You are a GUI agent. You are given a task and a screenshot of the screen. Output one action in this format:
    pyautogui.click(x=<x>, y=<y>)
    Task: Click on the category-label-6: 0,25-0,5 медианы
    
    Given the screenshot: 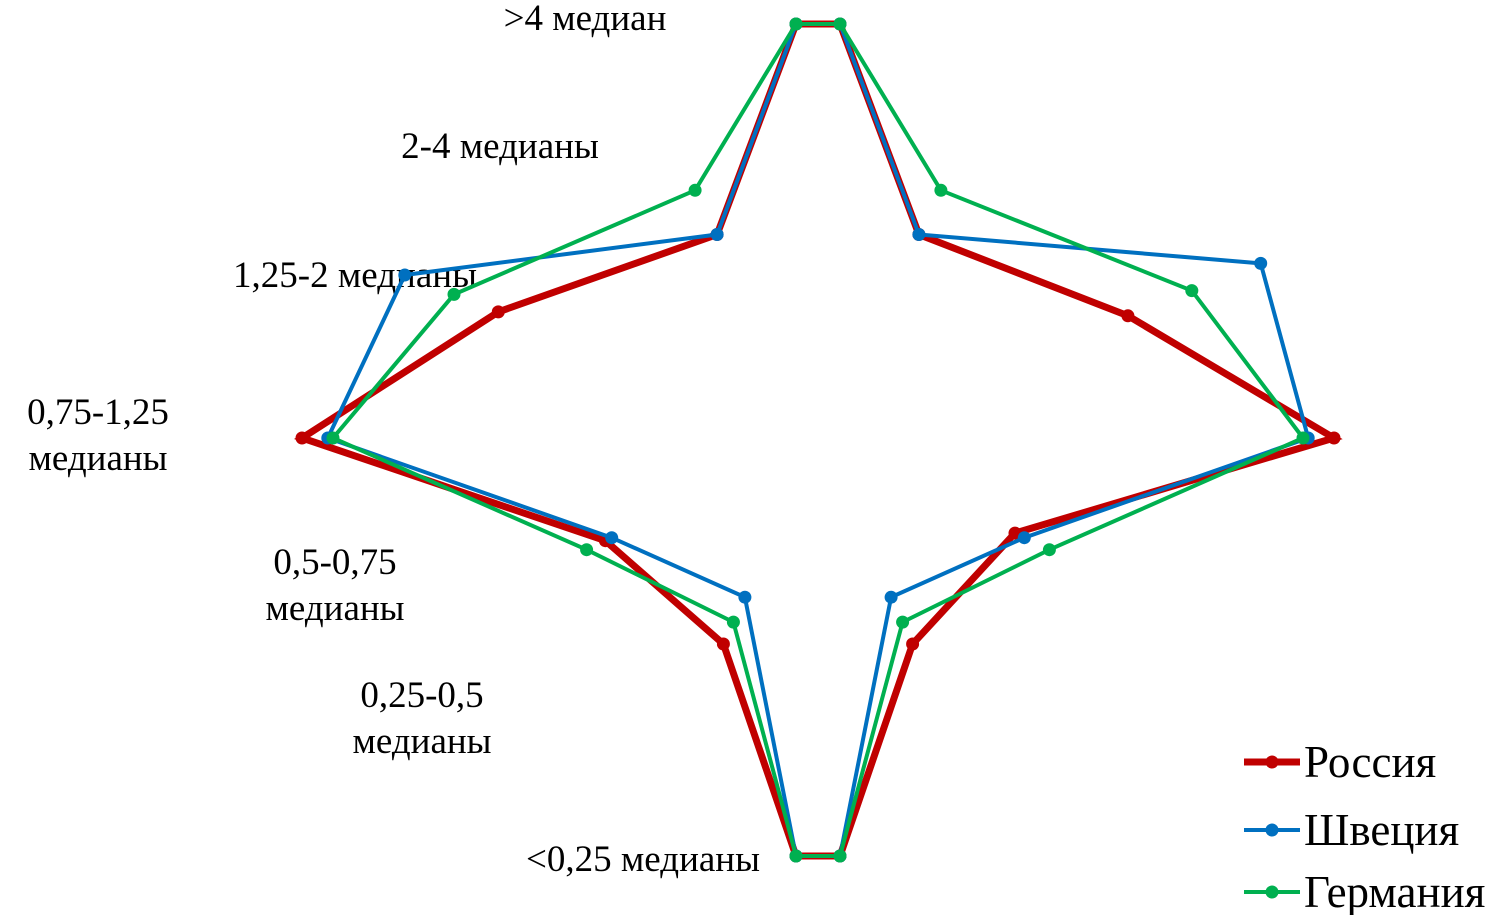 What is the action you would take?
    pyautogui.click(x=421, y=718)
    